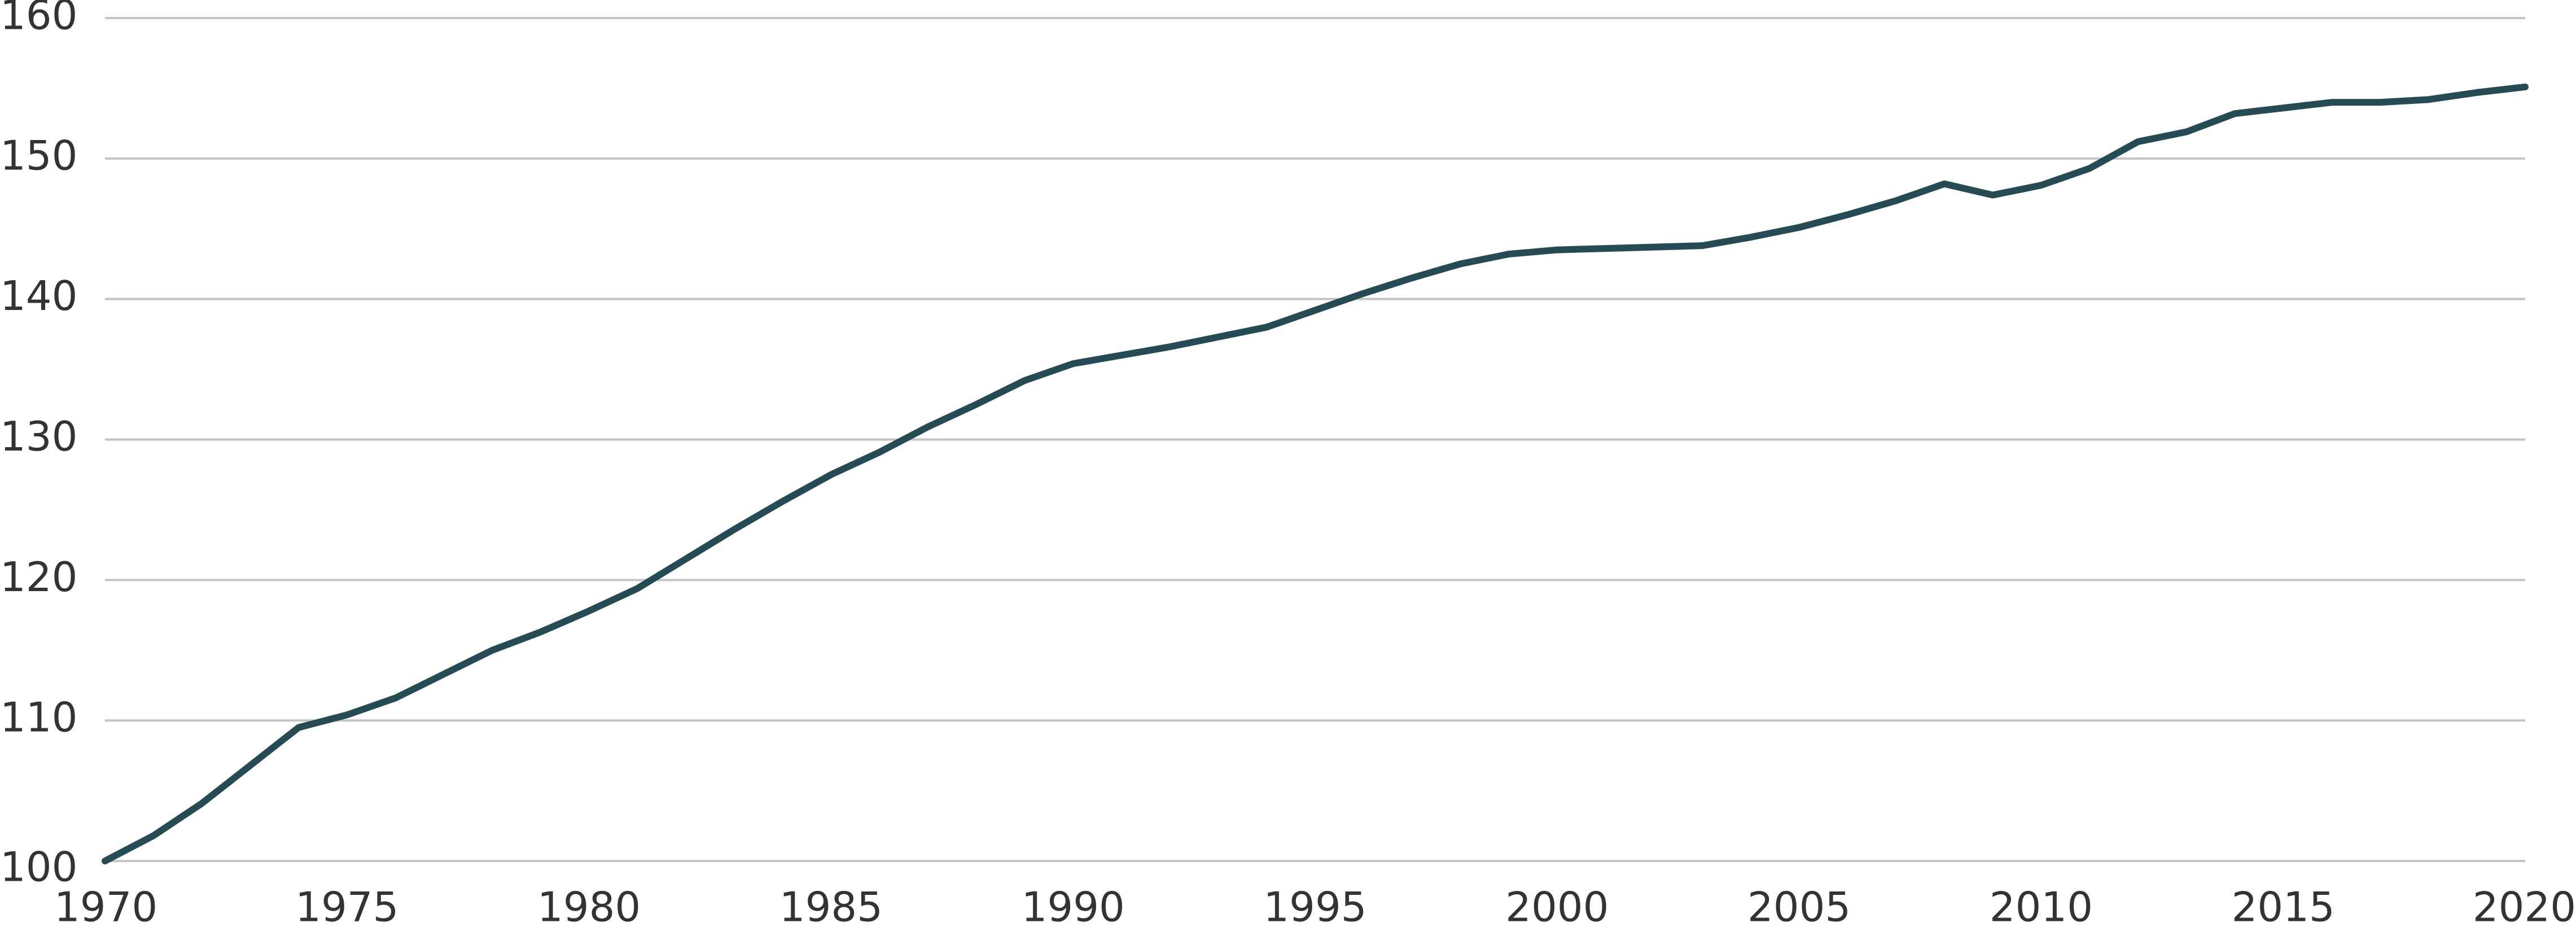 The height and width of the screenshot is (931, 2576). What do you see at coordinates (2283, 907) in the screenshot?
I see `x-tick-label: 2015` at bounding box center [2283, 907].